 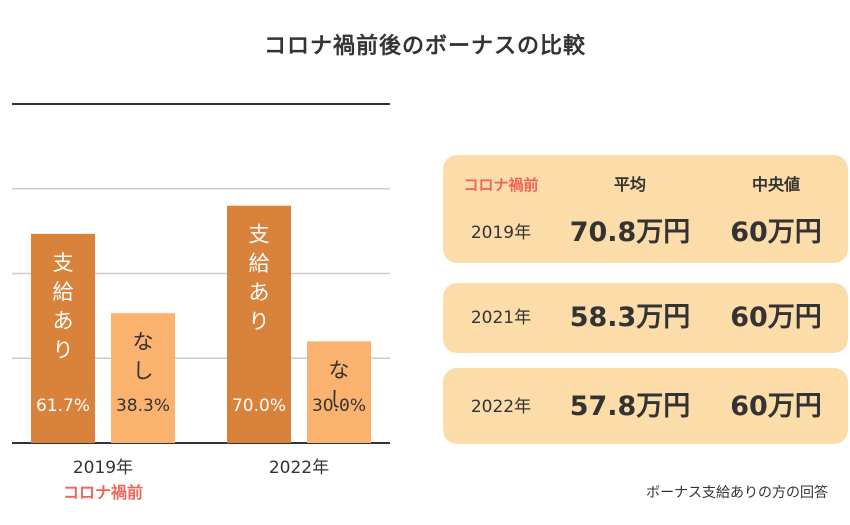 What do you see at coordinates (339, 406) in the screenshot?
I see `bar-value-label: 30.0%` at bounding box center [339, 406].